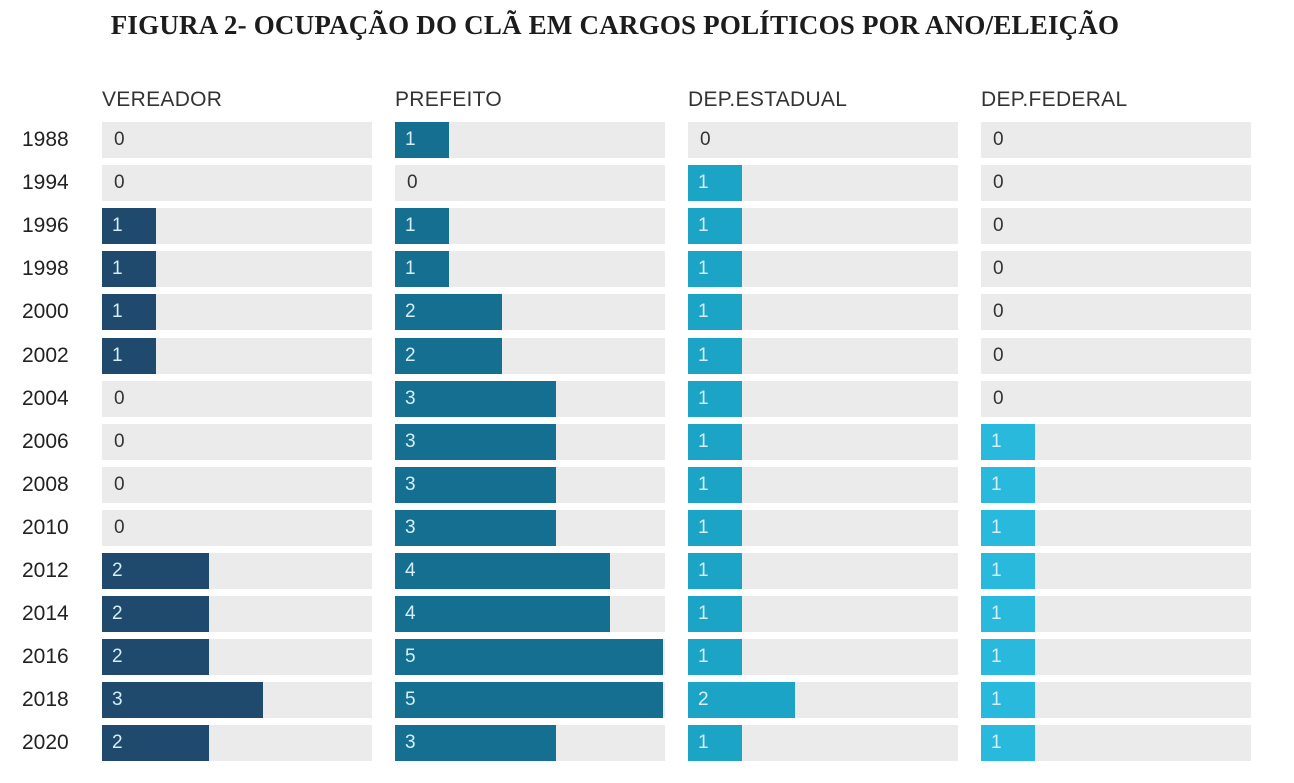  Describe the element at coordinates (1008, 614) in the screenshot. I see `bar-dep_federal-2014` at that location.